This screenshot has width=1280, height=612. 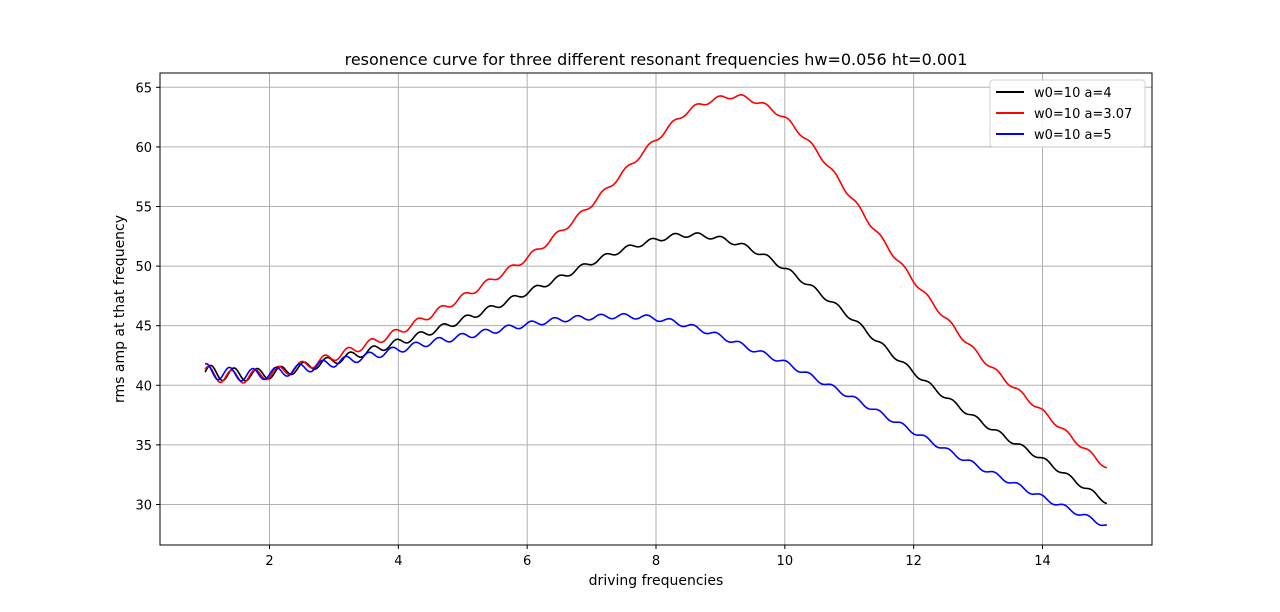 I want to click on y-axis-label: rms amp at that frequency, so click(x=120, y=309).